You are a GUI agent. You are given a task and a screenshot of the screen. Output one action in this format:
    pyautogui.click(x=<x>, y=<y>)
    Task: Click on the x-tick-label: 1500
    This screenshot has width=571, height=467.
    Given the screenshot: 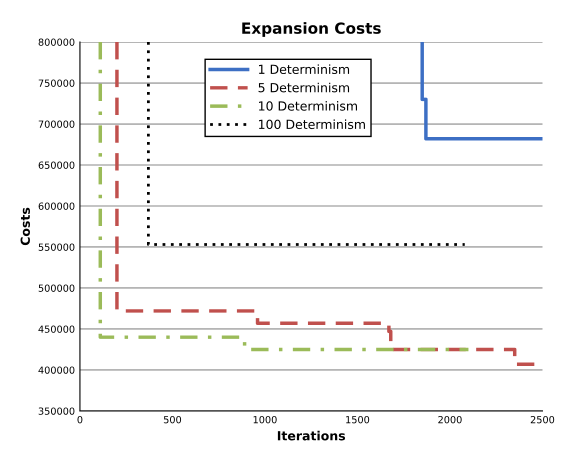 What is the action you would take?
    pyautogui.click(x=358, y=420)
    